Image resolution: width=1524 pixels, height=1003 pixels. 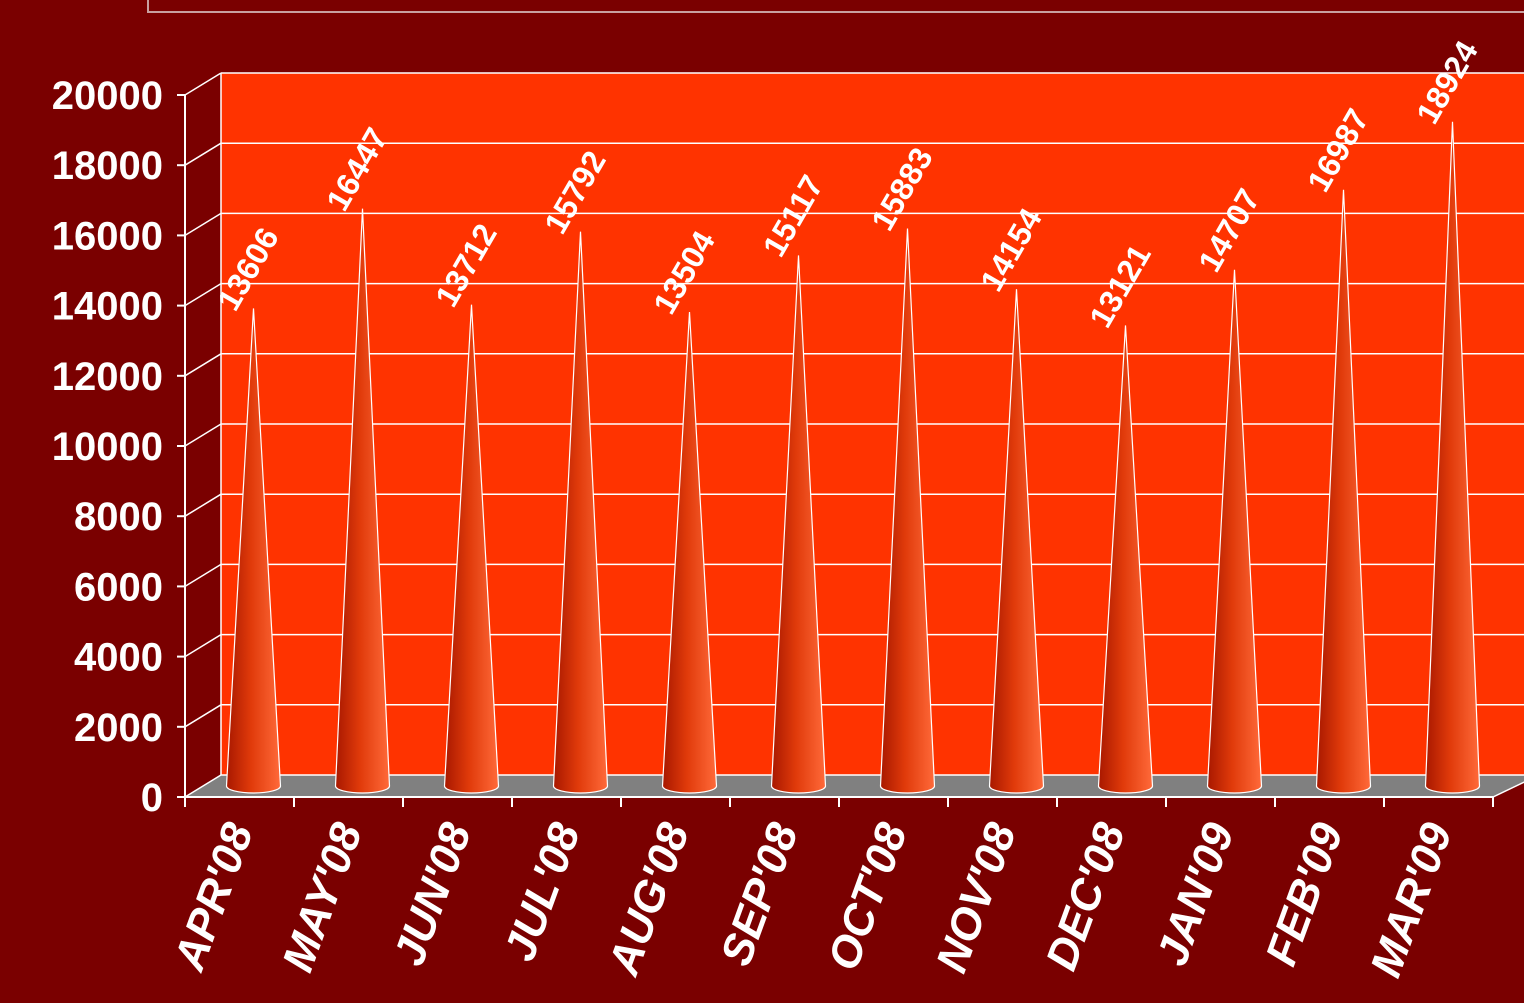 I want to click on cone-FEB'09, so click(x=1343, y=491).